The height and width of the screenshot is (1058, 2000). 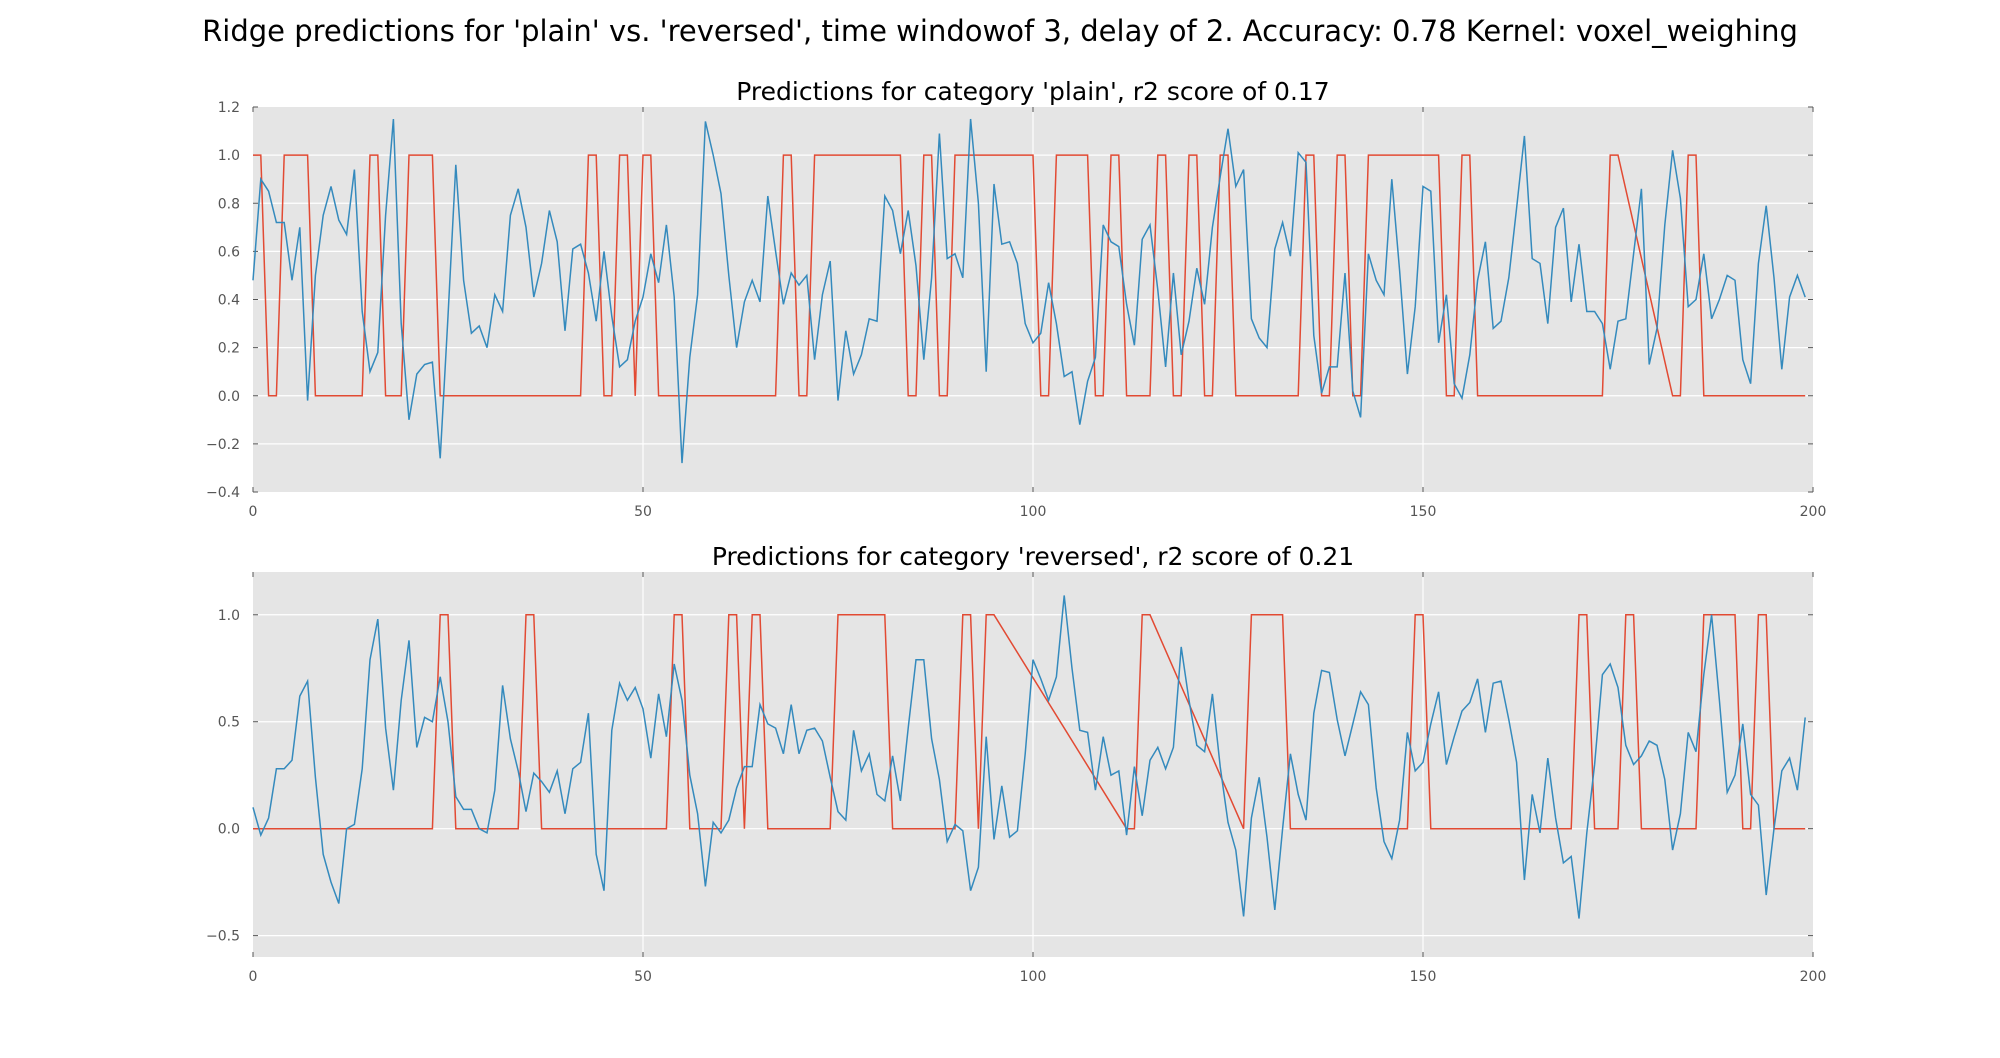 I want to click on reversed-x-tick-label: 150, so click(x=1423, y=977).